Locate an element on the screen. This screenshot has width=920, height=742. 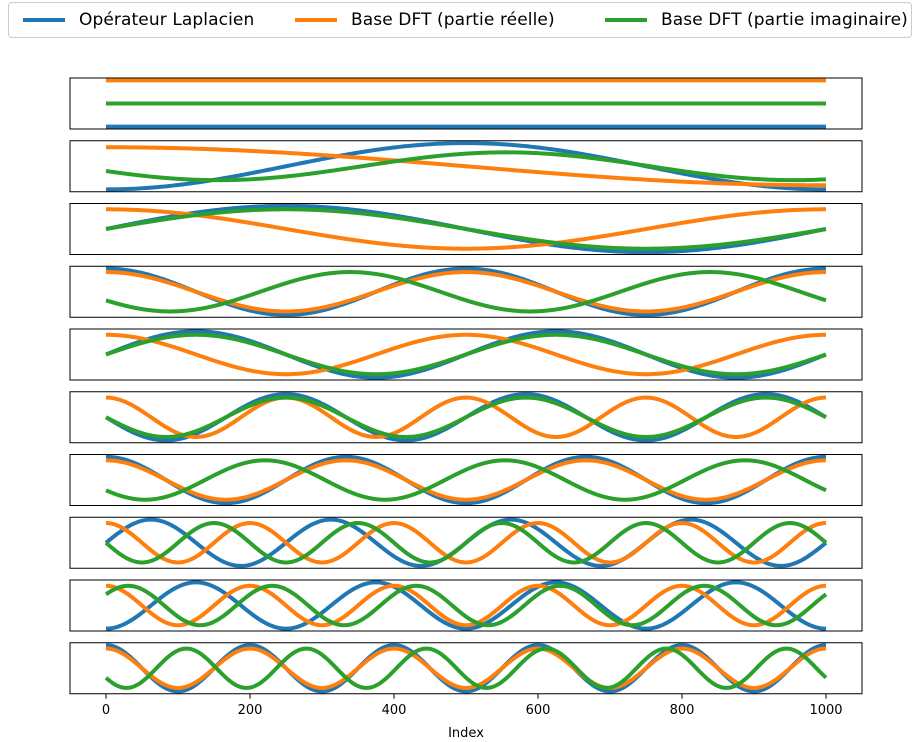
legend-item-dft-real: Base DFT (partie réelle) is located at coordinates (425, 20).